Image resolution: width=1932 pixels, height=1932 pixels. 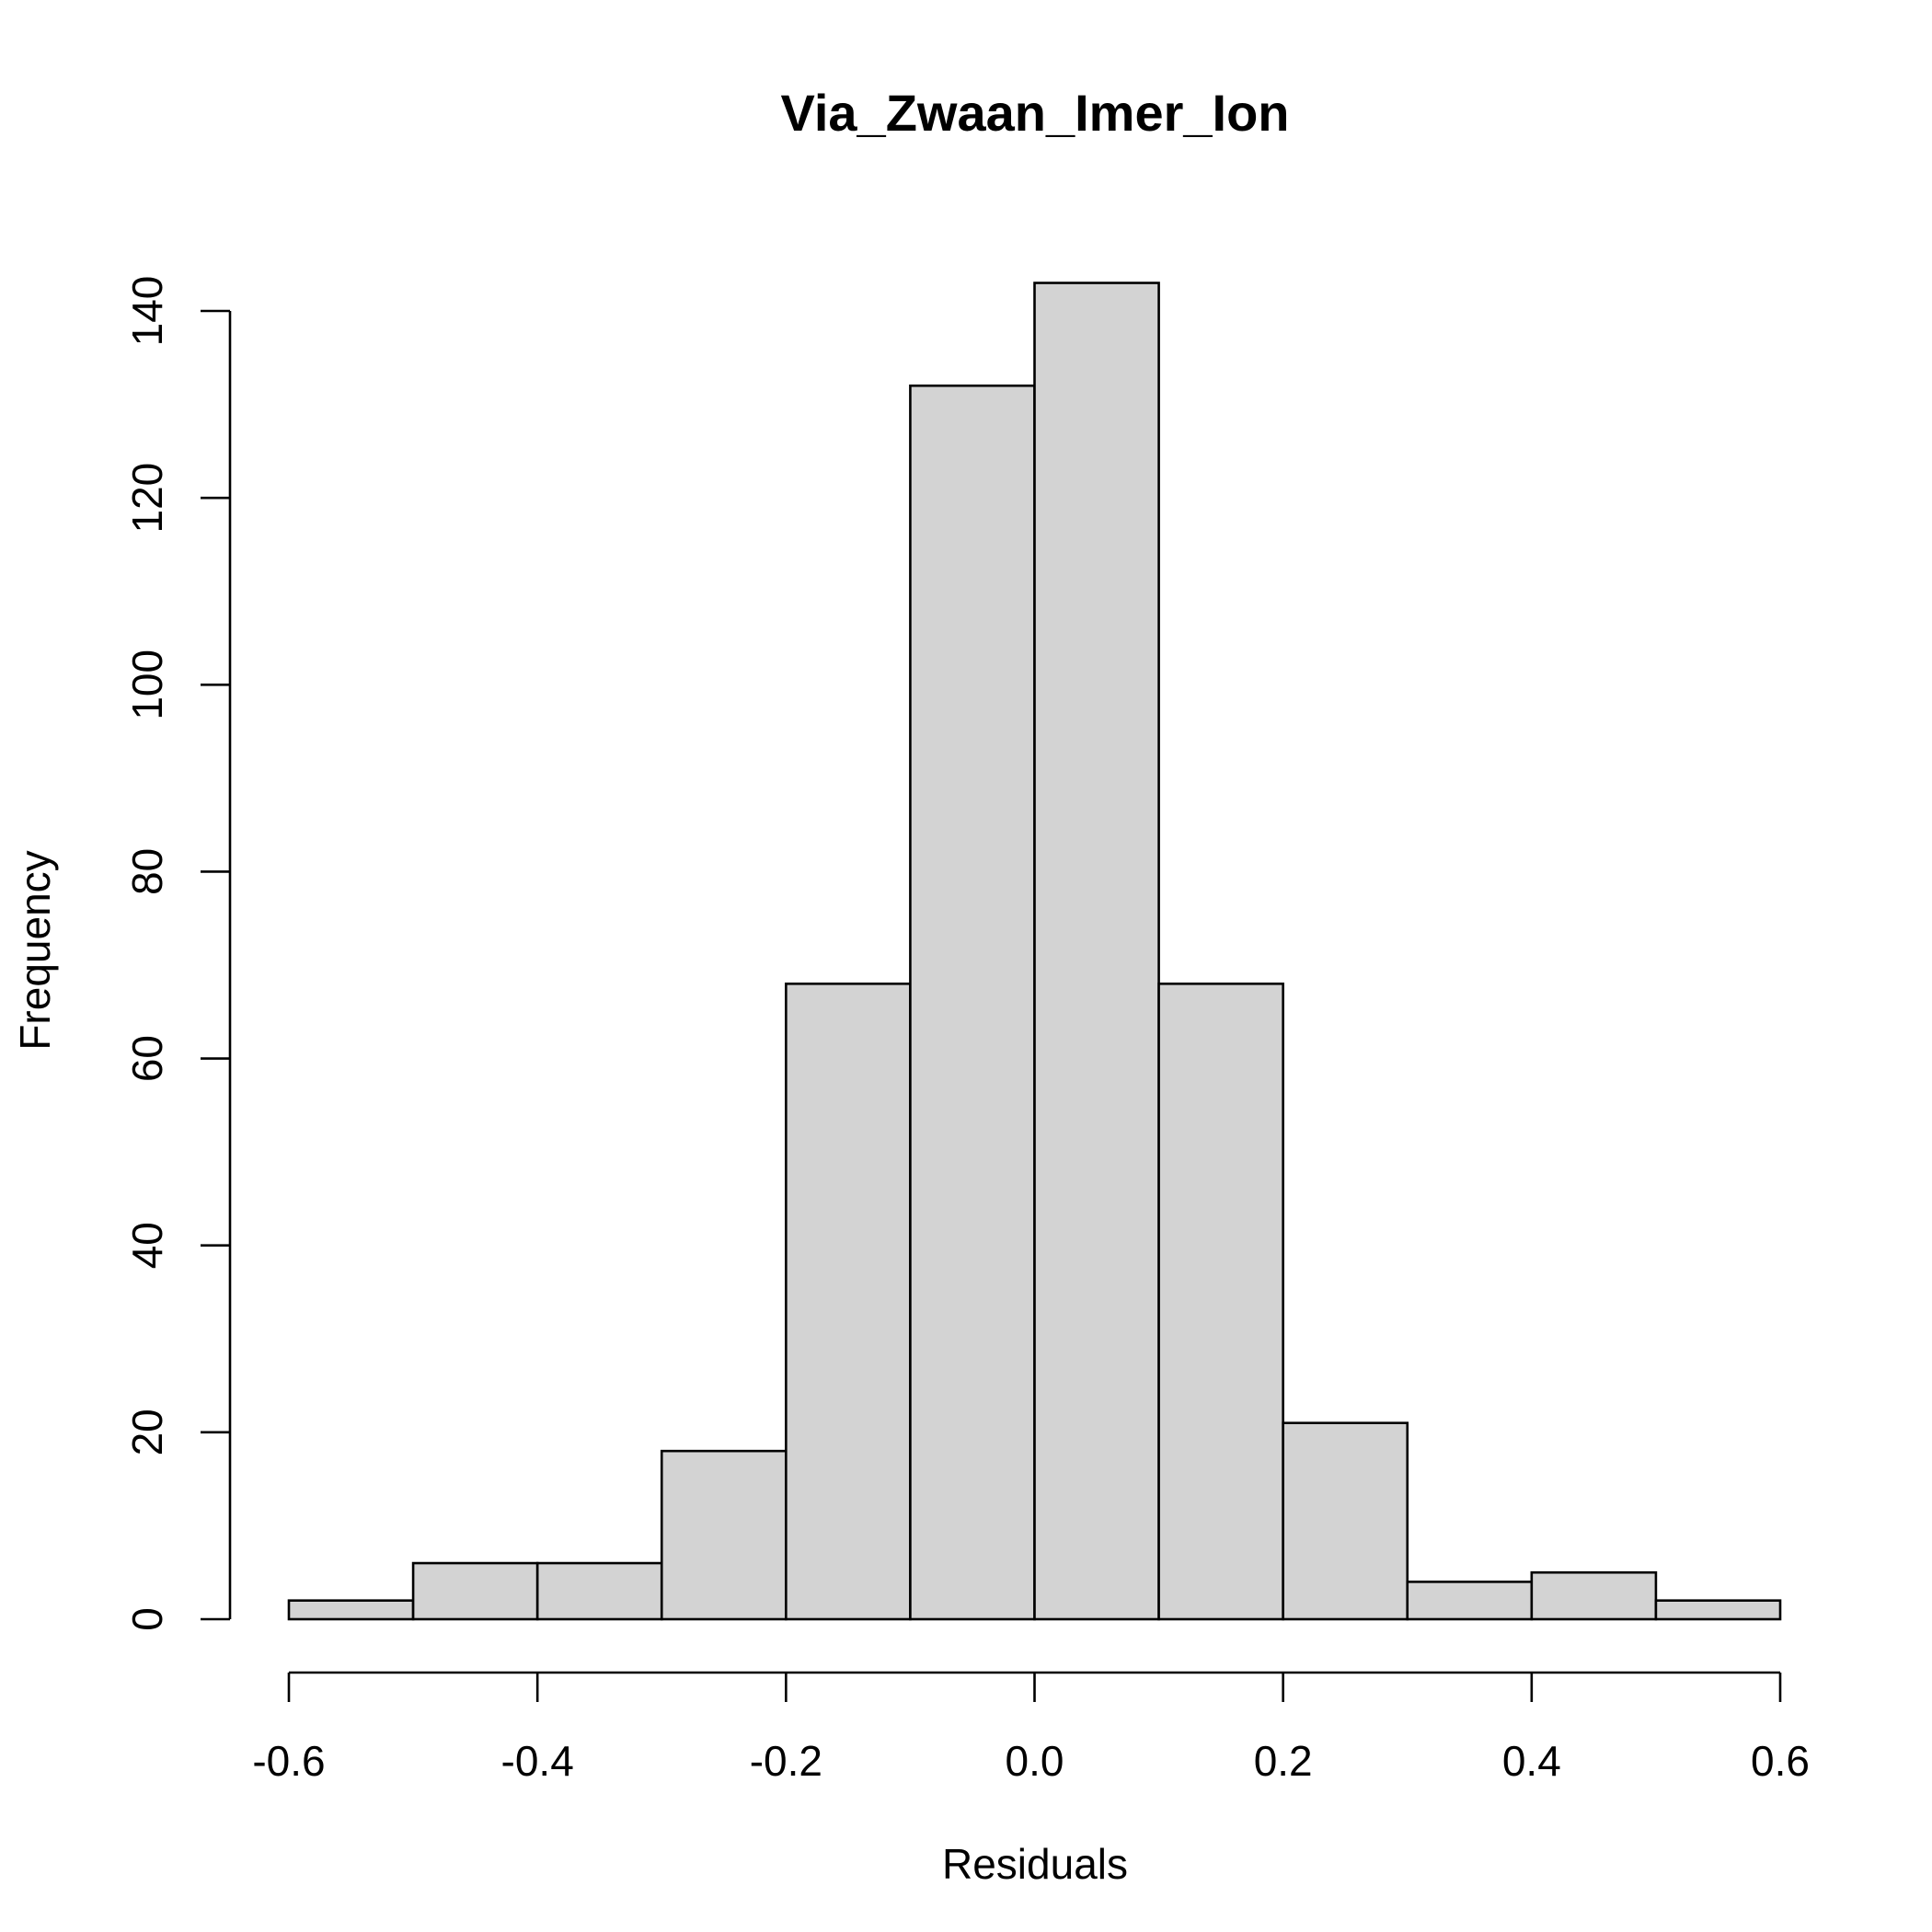 I want to click on y-tick-label: 40, so click(x=147, y=1245).